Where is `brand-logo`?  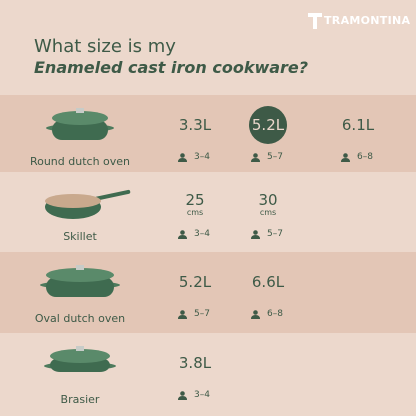
brand-logo is located at coordinates (315, 21).